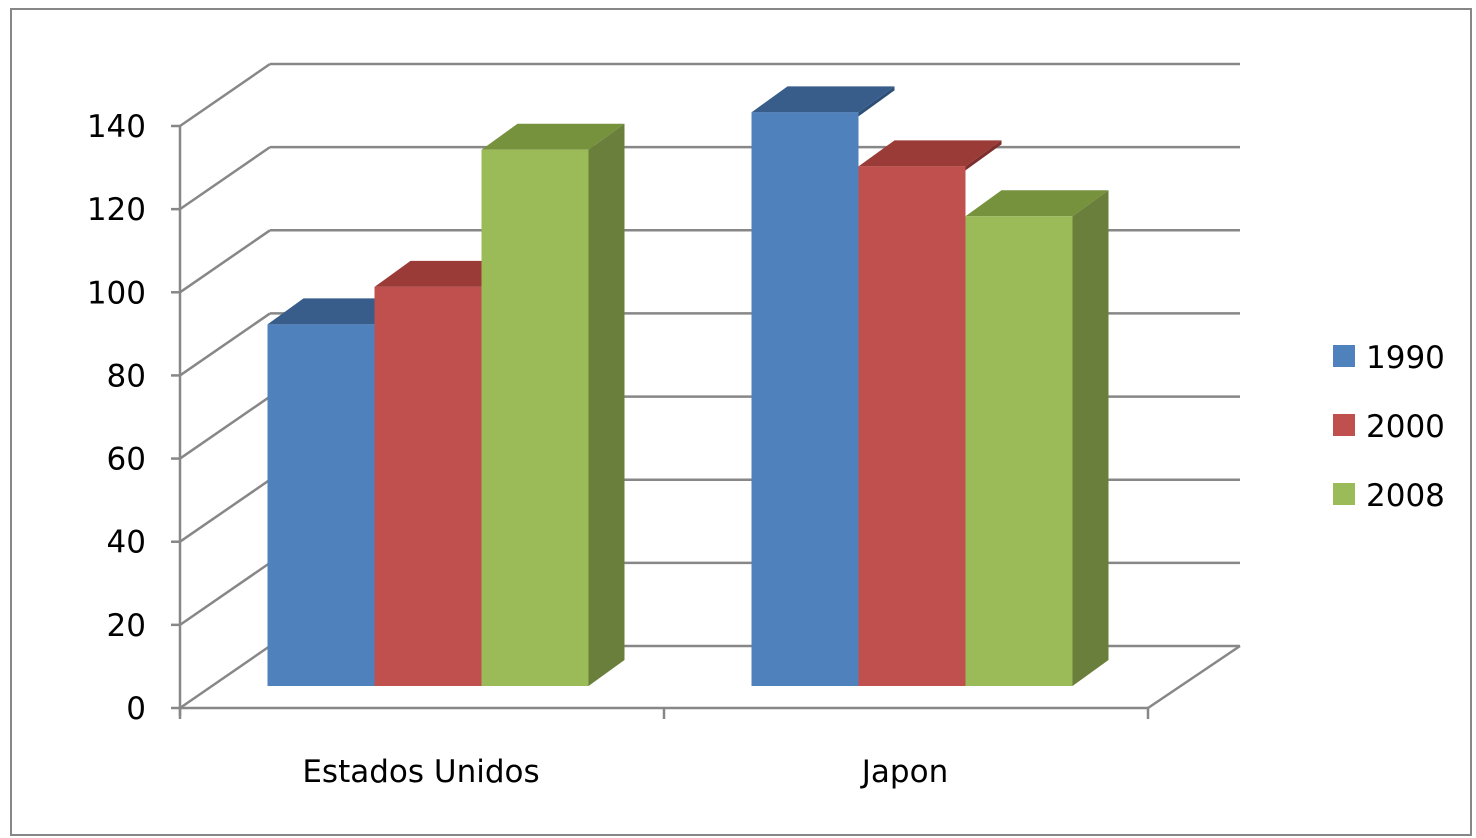 Image resolution: width=1476 pixels, height=838 pixels. Describe the element at coordinates (116, 210) in the screenshot. I see `y-tick-label: 120` at that location.